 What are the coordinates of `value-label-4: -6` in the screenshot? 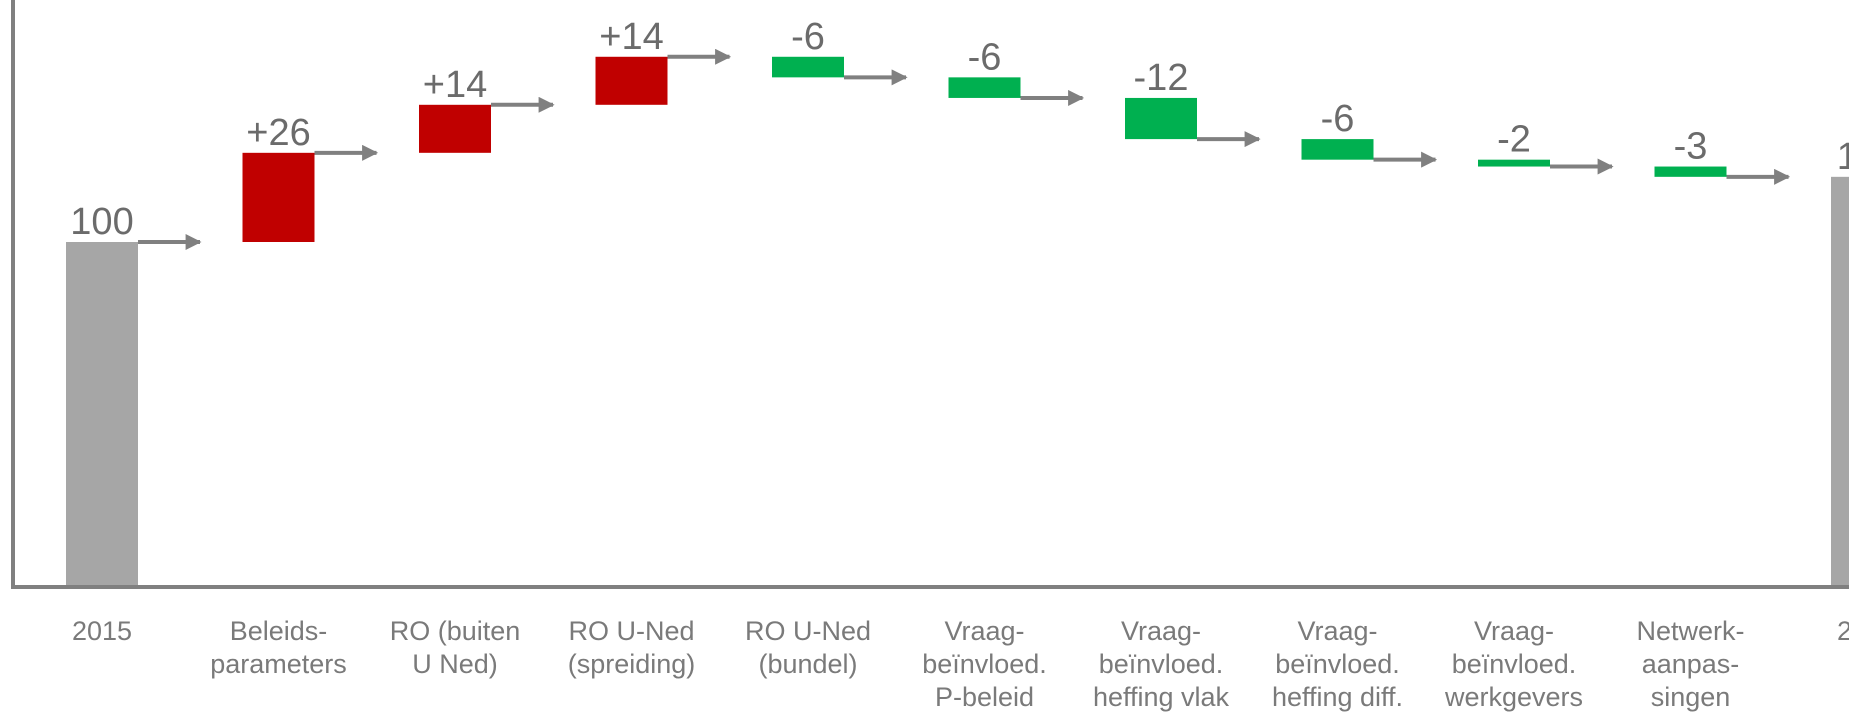 It's located at (808, 37).